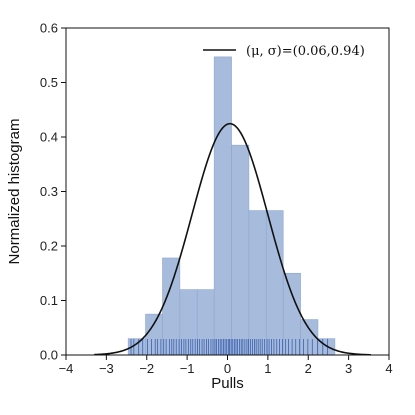 The width and height of the screenshot is (415, 415). I want to click on x-axis-ticks: −4 −3 −2 −1 0 1 2 3 4, so click(226, 365).